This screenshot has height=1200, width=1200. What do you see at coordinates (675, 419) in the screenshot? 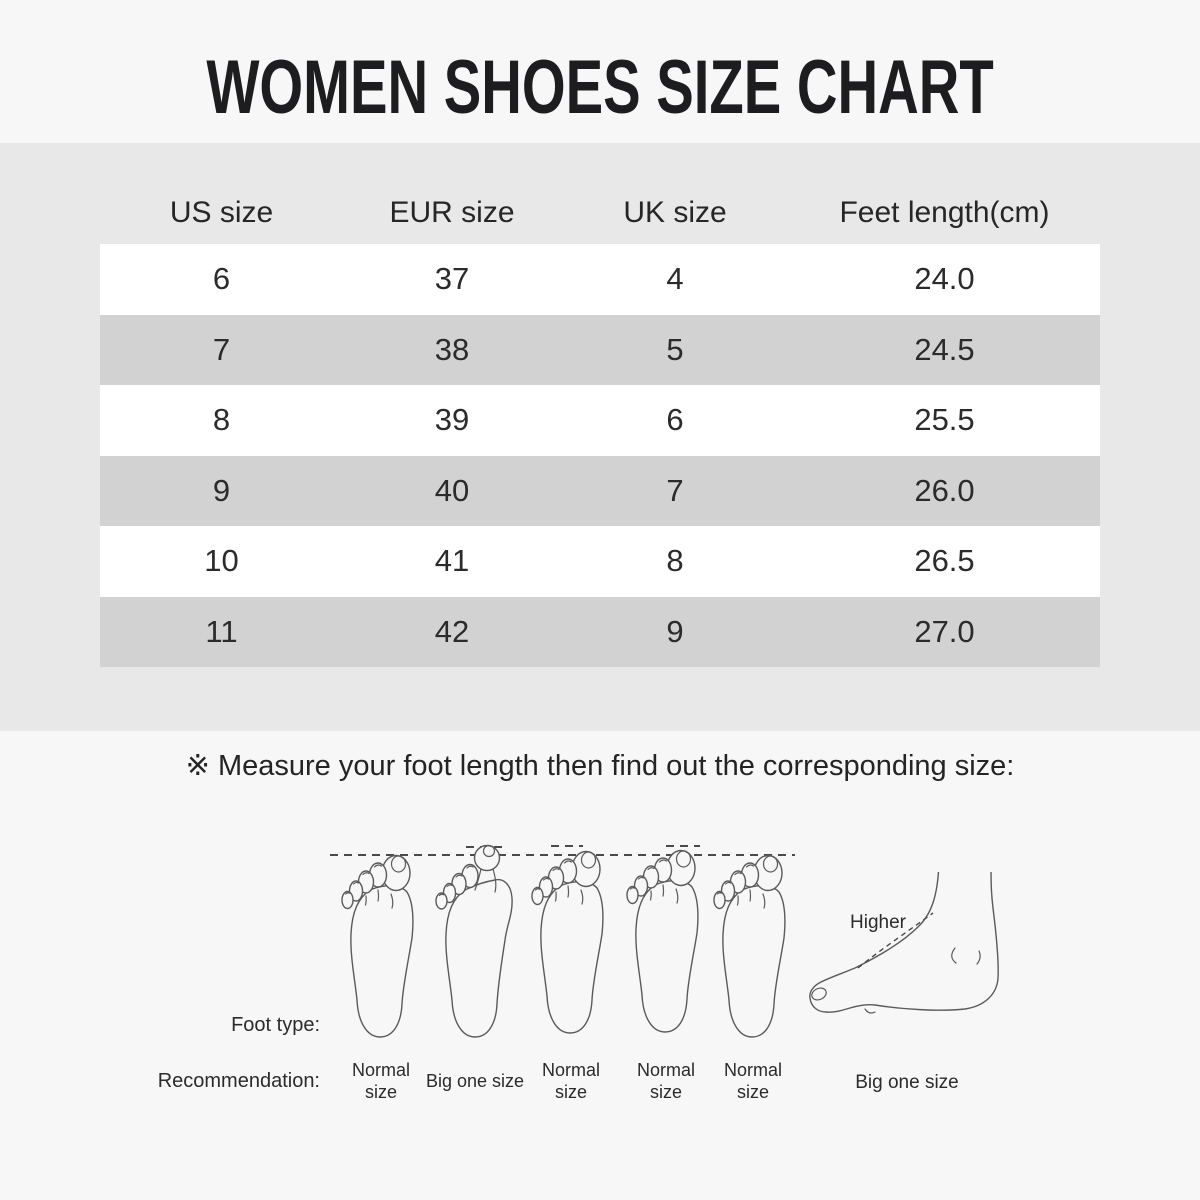
I see `cell-uk: 6` at bounding box center [675, 419].